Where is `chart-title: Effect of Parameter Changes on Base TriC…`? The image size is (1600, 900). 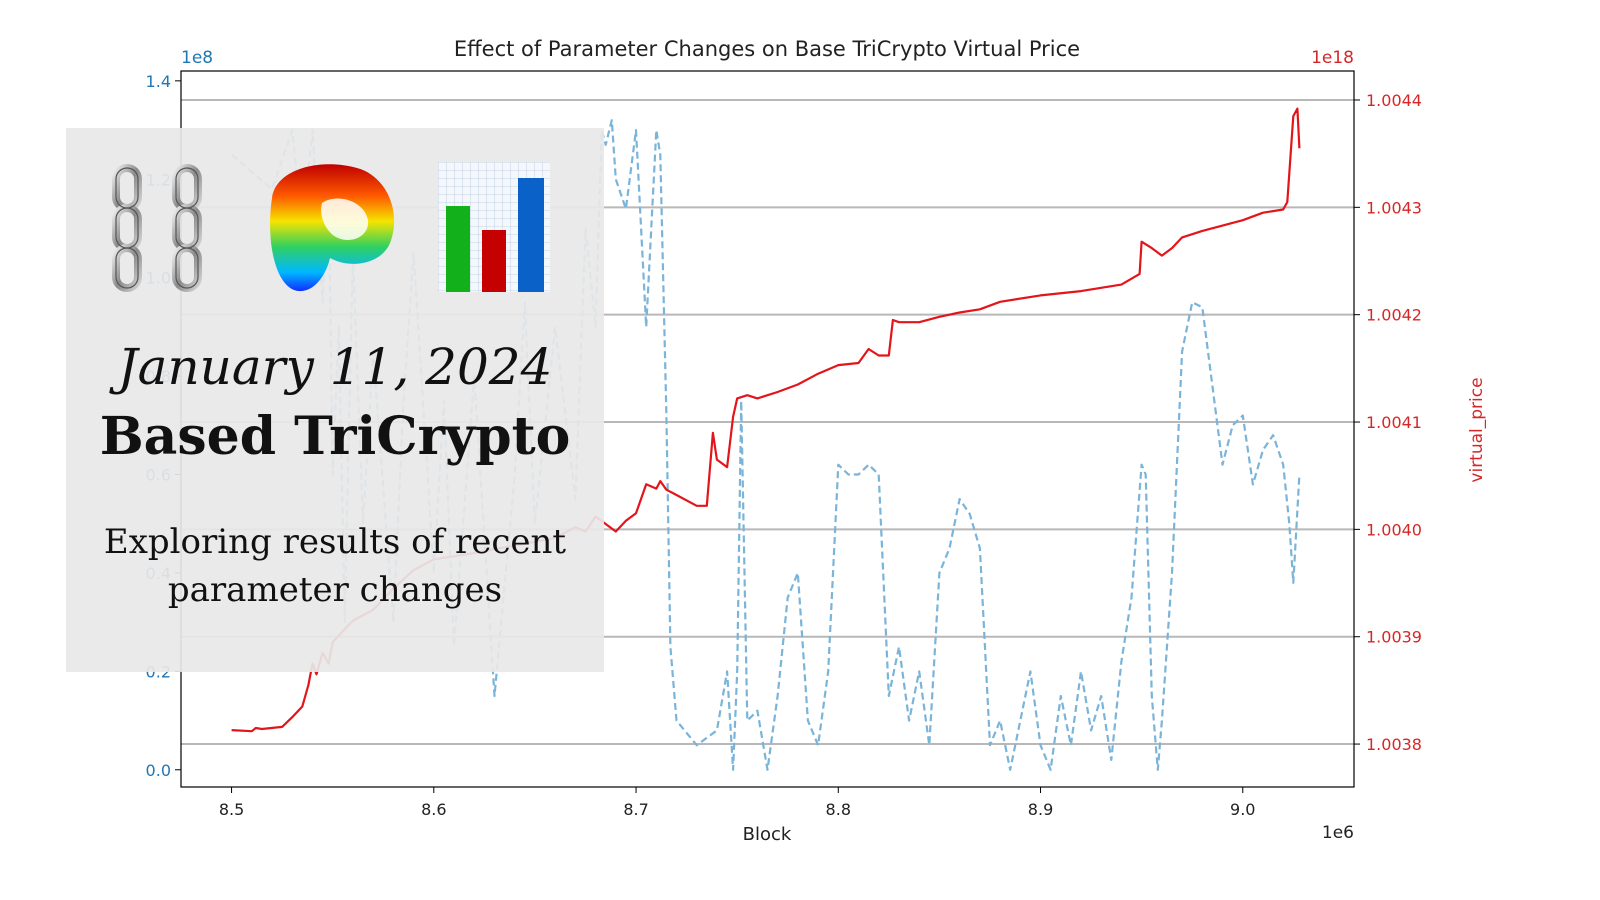
chart-title: Effect of Parameter Changes on Base TriC… is located at coordinates (767, 49).